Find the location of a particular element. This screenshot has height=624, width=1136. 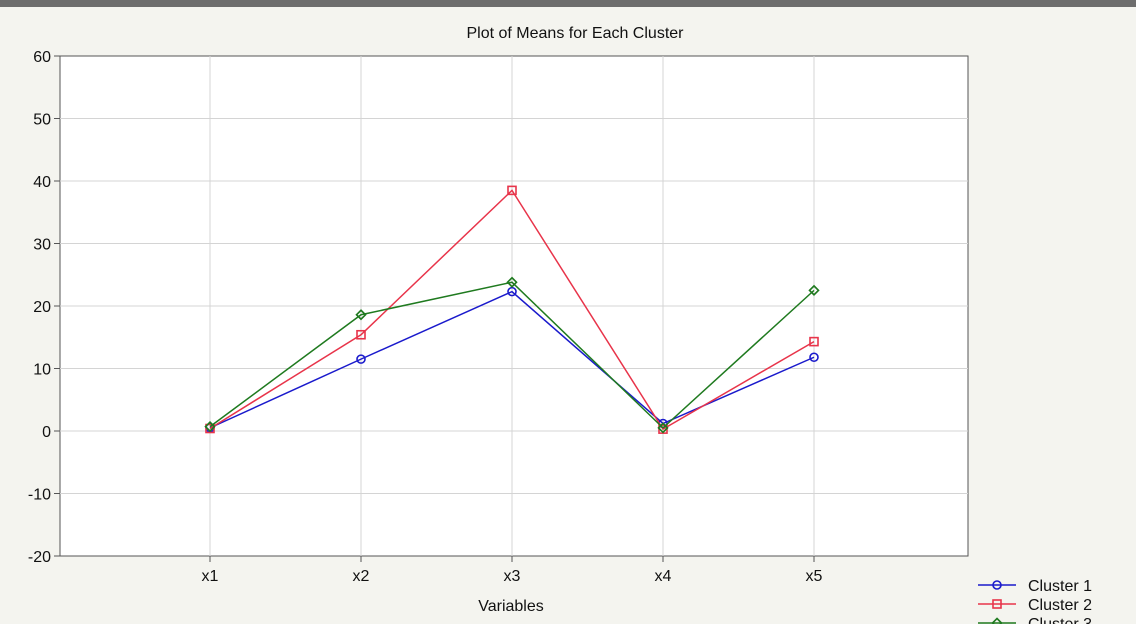

y-tick-label: -10 is located at coordinates (39, 495).